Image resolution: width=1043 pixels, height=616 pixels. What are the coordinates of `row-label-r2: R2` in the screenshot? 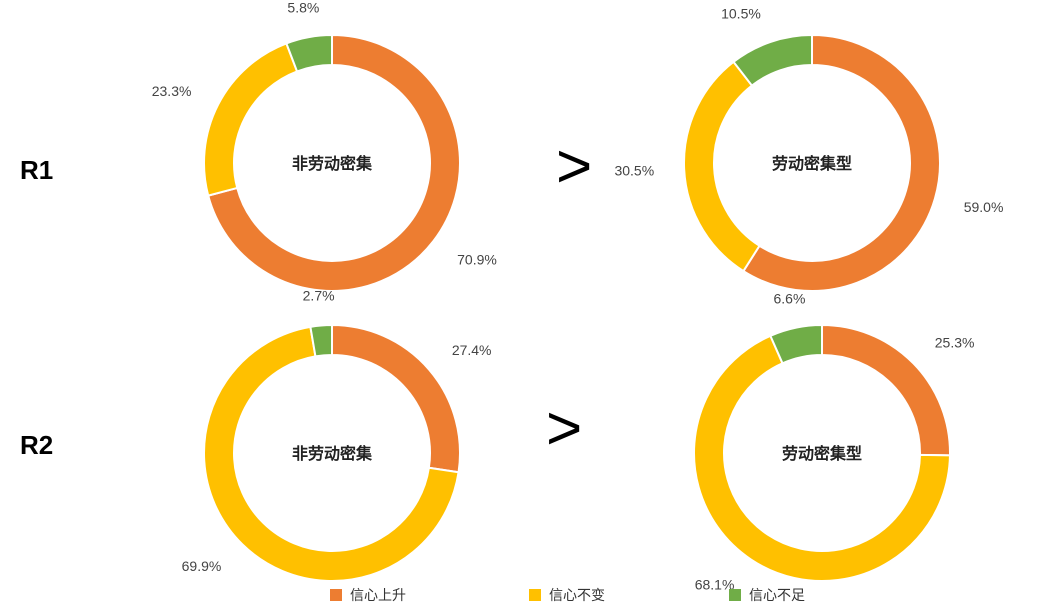 It's located at (37, 445).